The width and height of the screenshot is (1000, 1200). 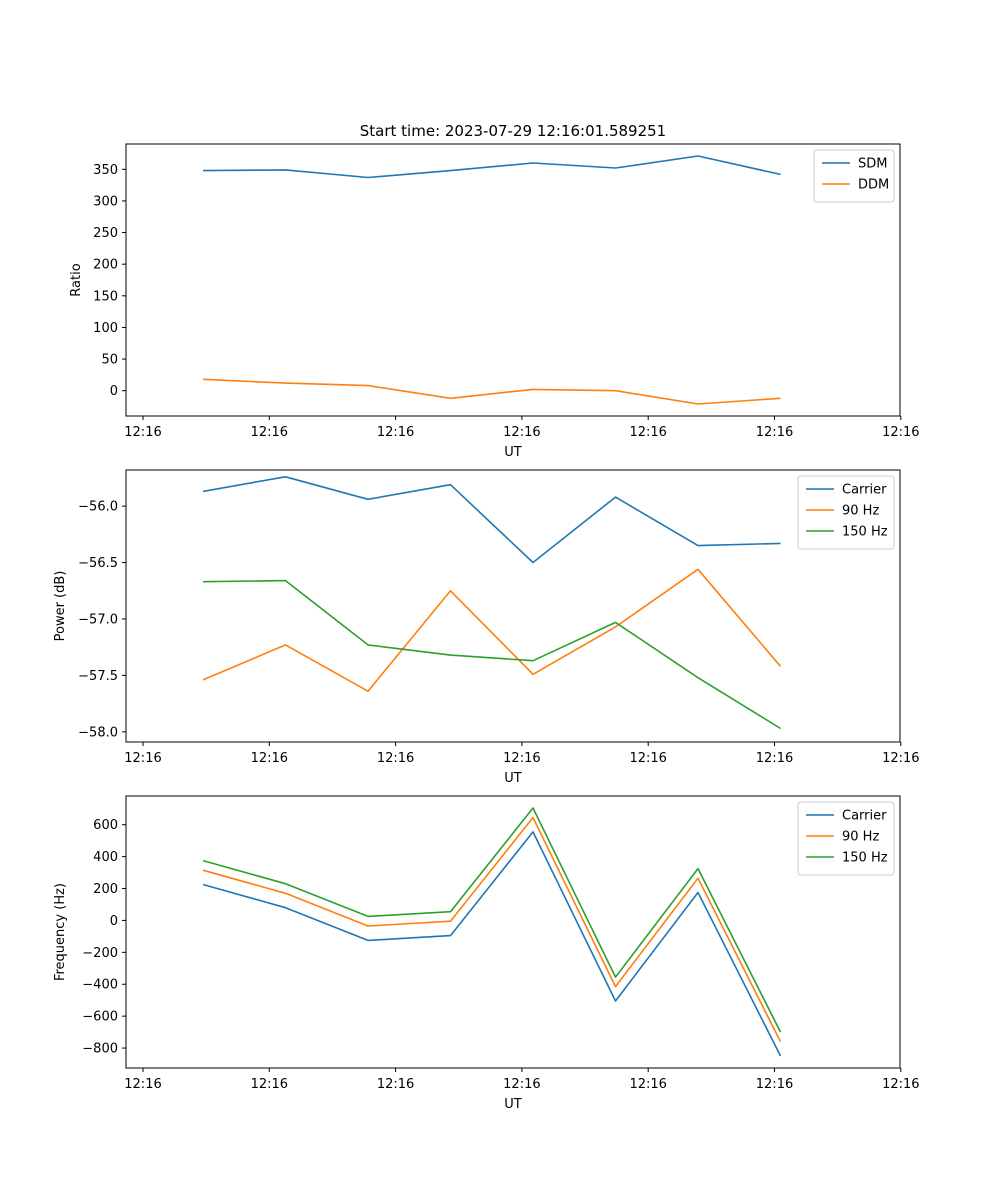 What do you see at coordinates (873, 185) in the screenshot?
I see `legend-label: DDM` at bounding box center [873, 185].